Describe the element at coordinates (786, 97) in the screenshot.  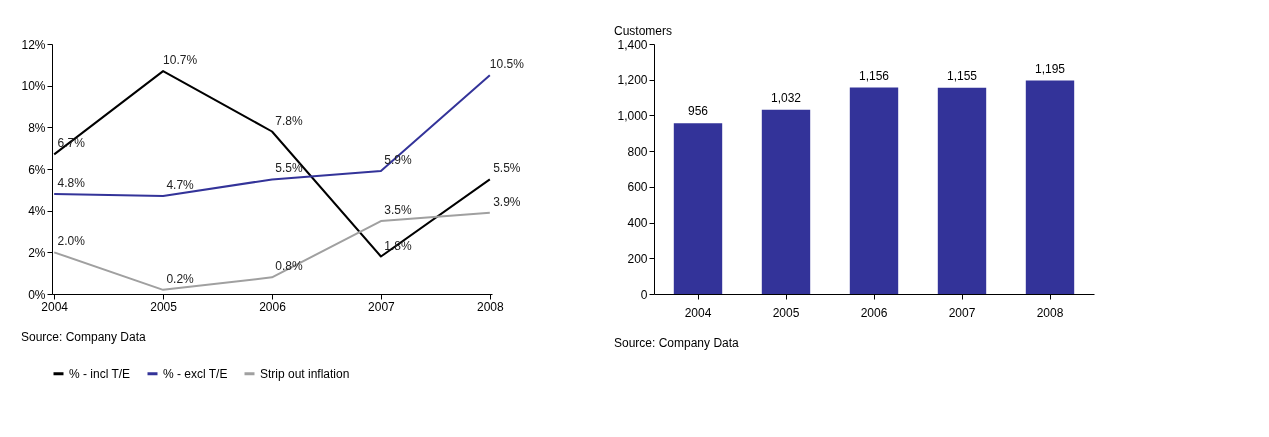
I see `data-label: 1,032` at that location.